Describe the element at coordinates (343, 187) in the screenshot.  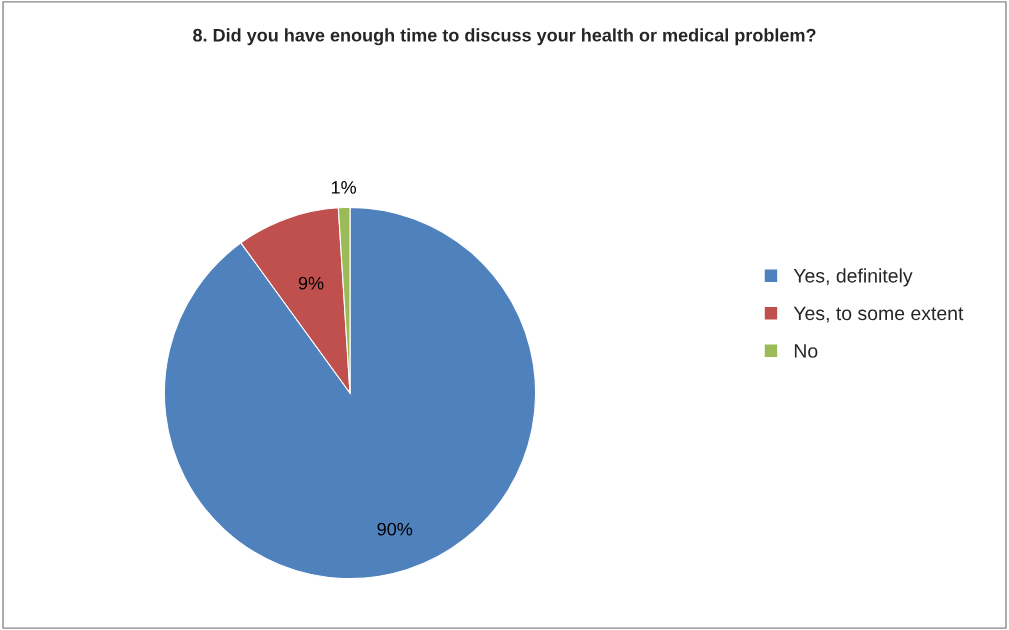
I see `data-label: 1%` at that location.